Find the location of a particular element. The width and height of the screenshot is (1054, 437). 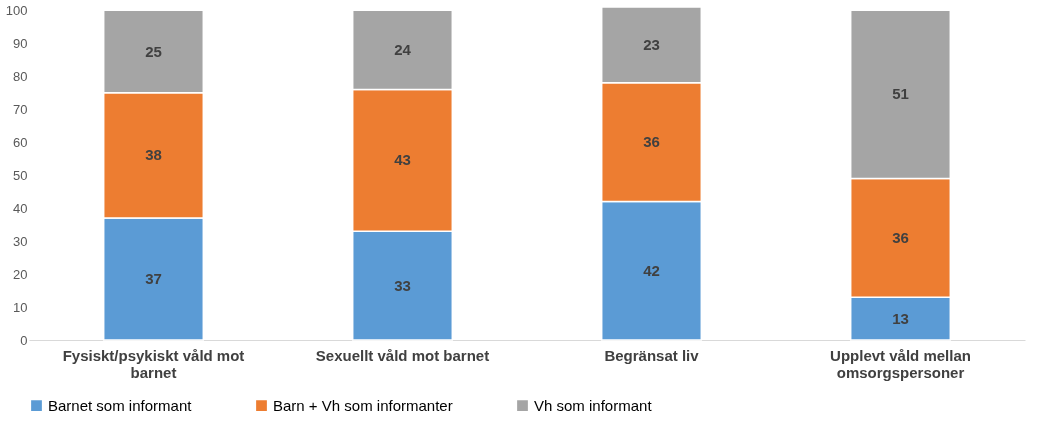

x-tick-label: Upplevt våld mellan omsorgspersoner is located at coordinates (900, 363).